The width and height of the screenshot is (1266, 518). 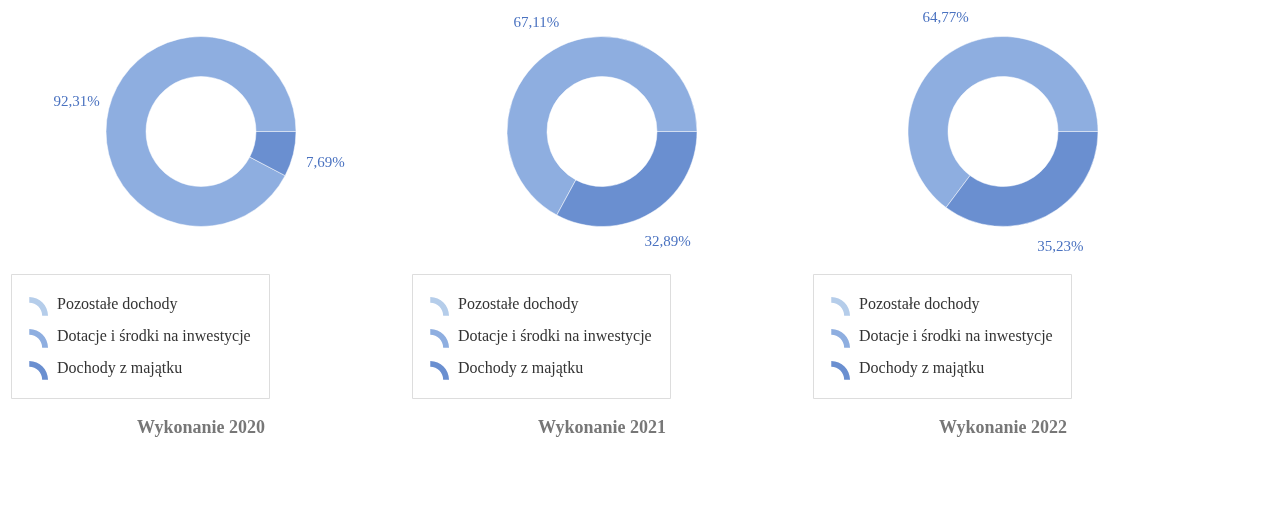 I want to click on data-label: 7,69%, so click(x=325, y=162).